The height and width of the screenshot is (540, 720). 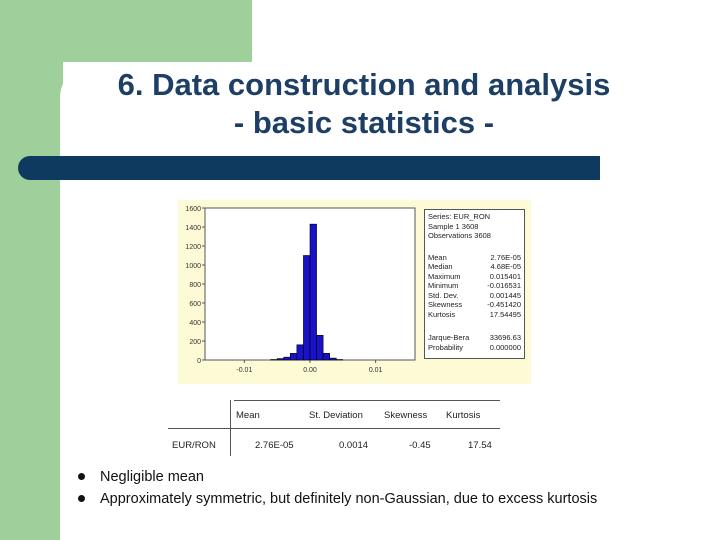 What do you see at coordinates (364, 122) in the screenshot?
I see `title-line-2: - basic statistics -` at bounding box center [364, 122].